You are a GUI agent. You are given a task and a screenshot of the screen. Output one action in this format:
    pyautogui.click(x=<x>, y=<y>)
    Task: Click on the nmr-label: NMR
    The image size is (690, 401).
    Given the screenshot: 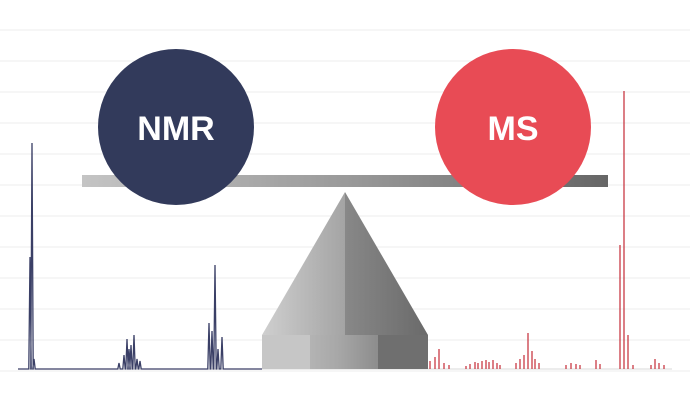 What is the action you would take?
    pyautogui.click(x=175, y=129)
    